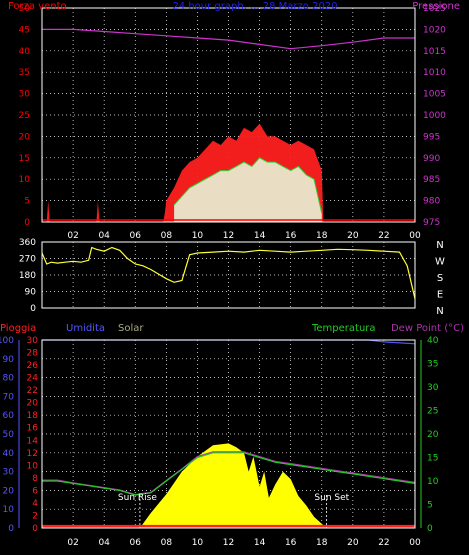  I want to click on pressure-axis-tick: 995, so click(431, 137).